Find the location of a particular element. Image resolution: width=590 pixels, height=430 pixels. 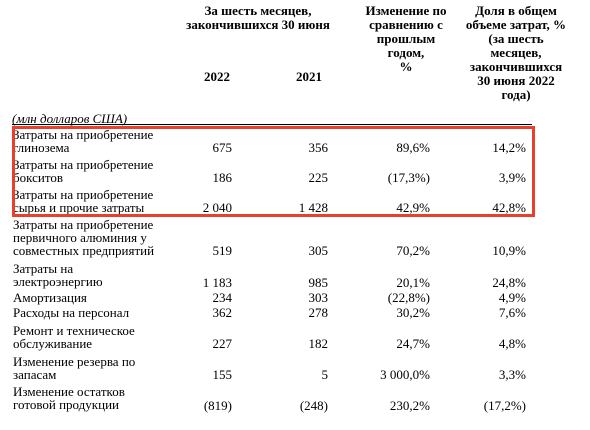

share-value: 14,2% is located at coordinates (509, 147).